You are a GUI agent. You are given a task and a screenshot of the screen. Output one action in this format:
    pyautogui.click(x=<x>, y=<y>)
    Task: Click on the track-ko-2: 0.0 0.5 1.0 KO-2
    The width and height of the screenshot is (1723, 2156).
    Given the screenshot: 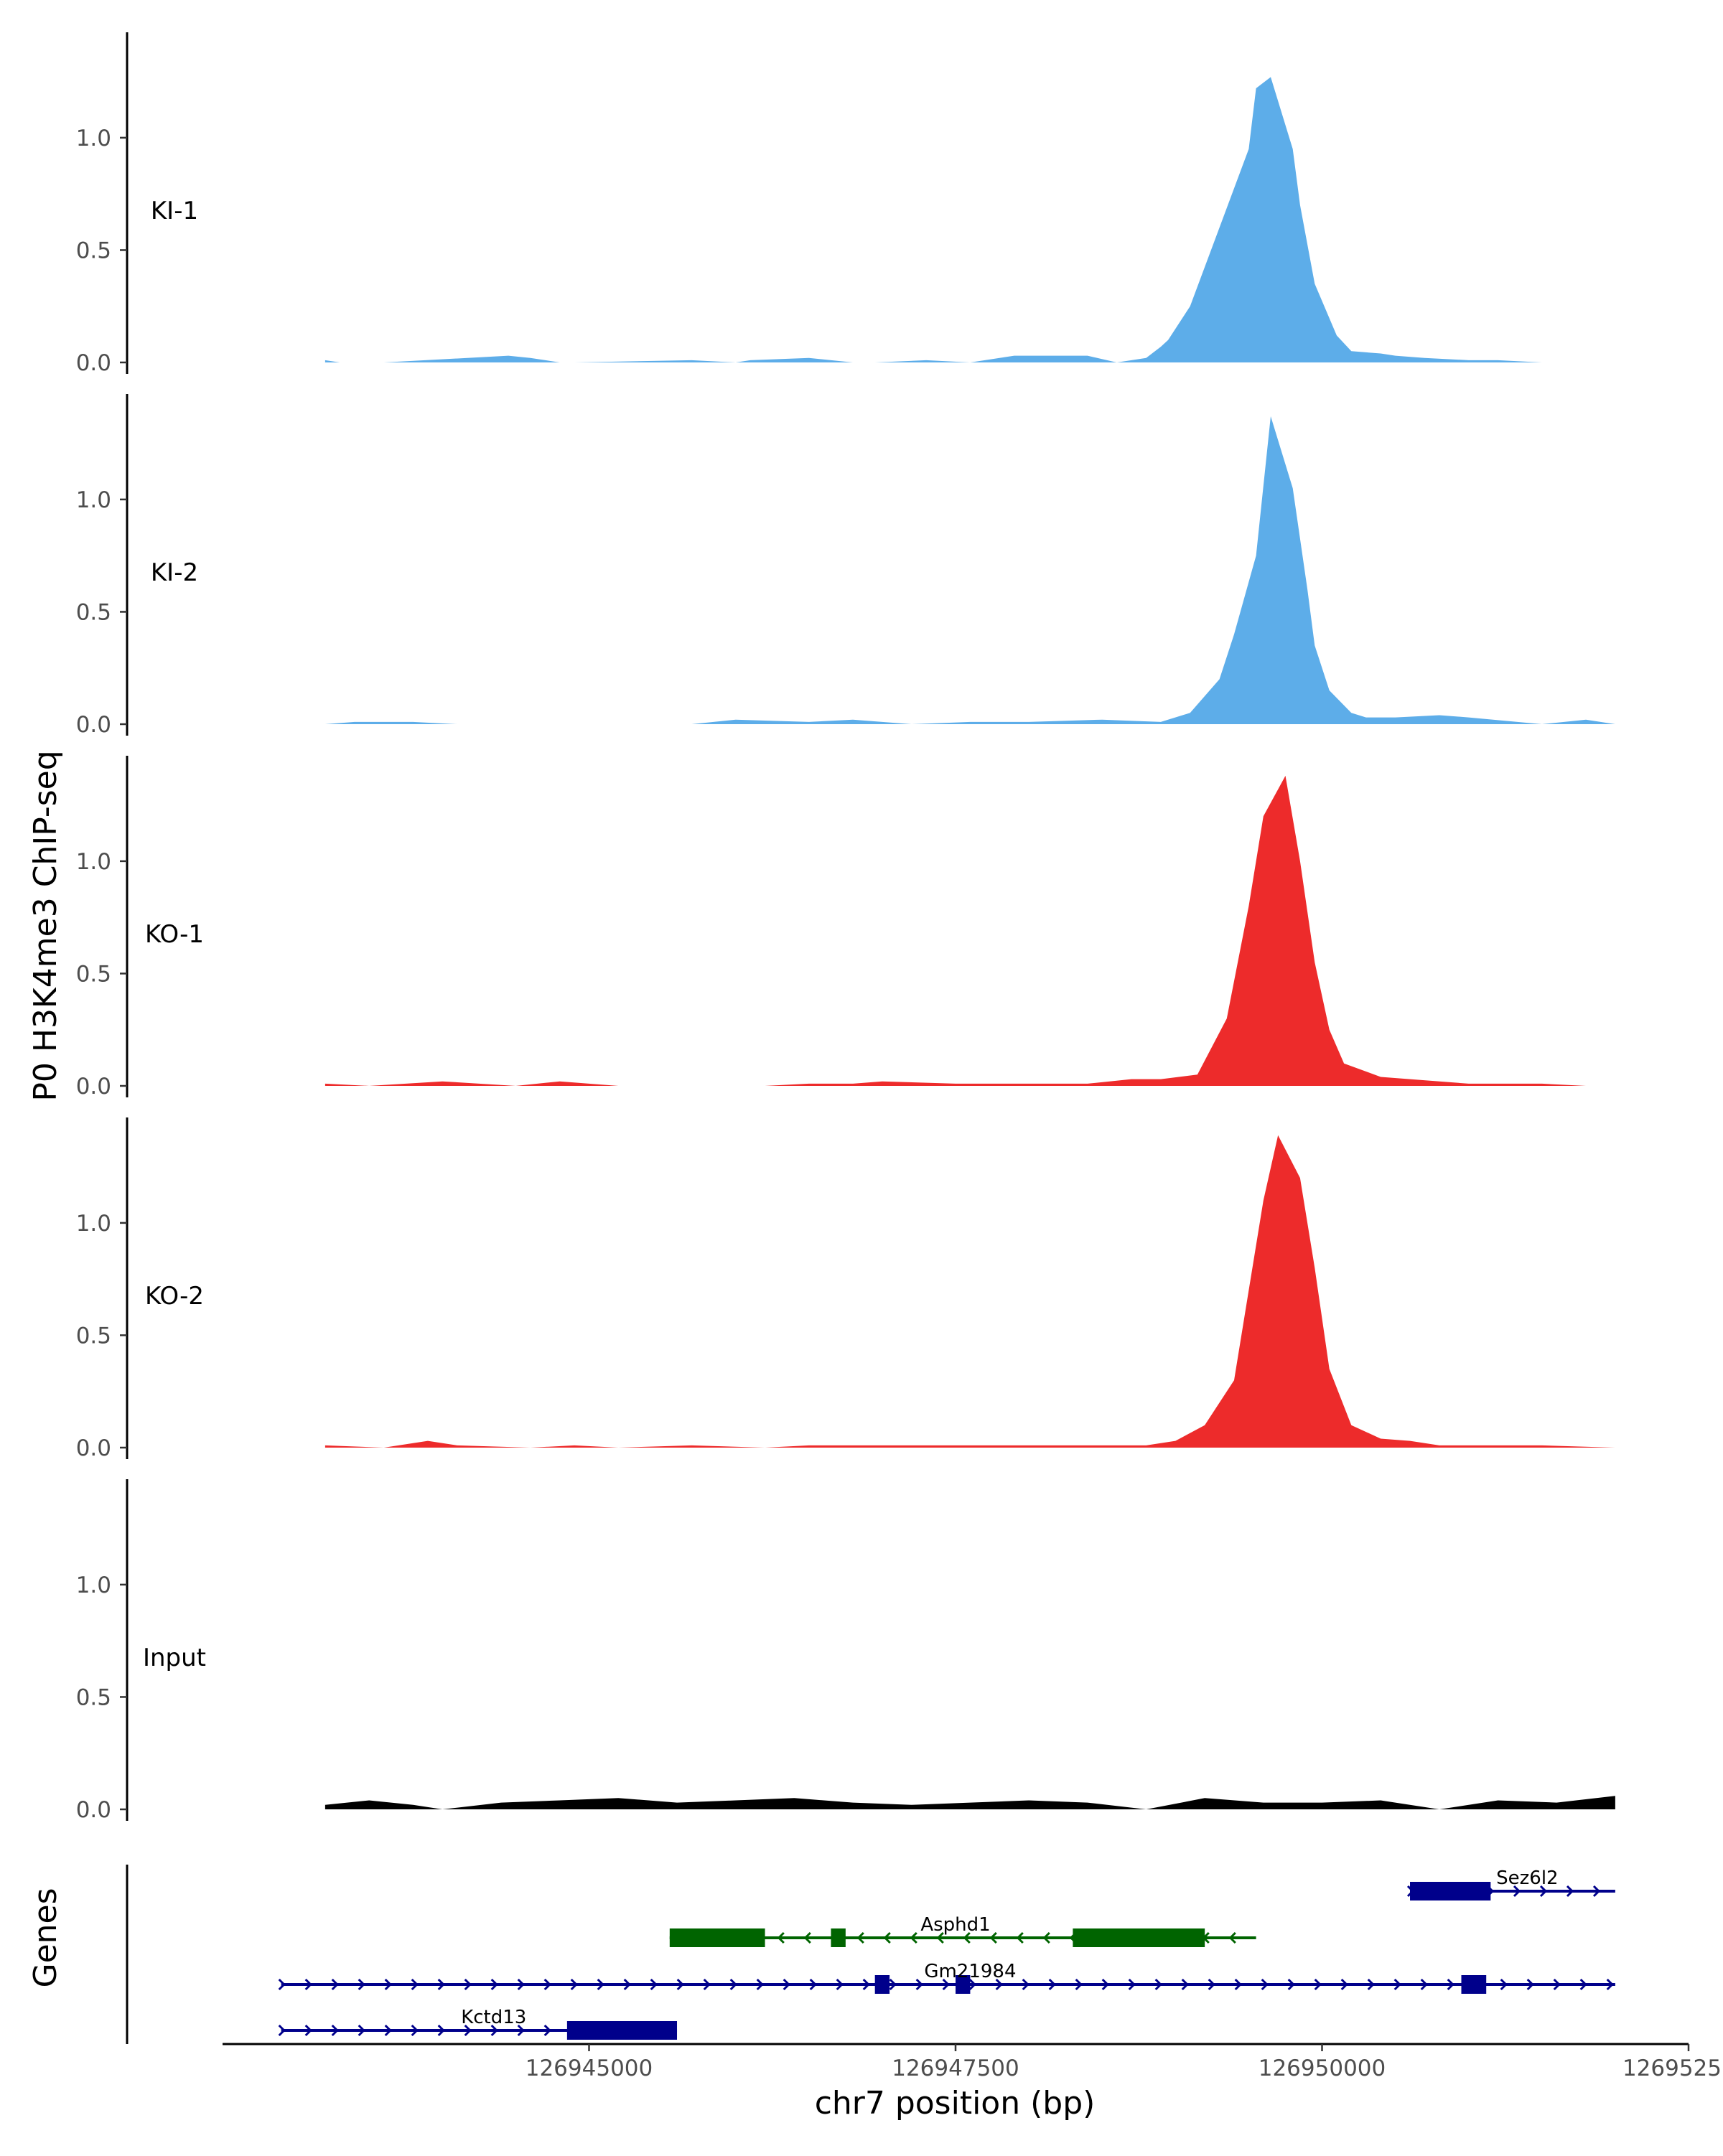 What is the action you would take?
    pyautogui.click(x=845, y=1289)
    